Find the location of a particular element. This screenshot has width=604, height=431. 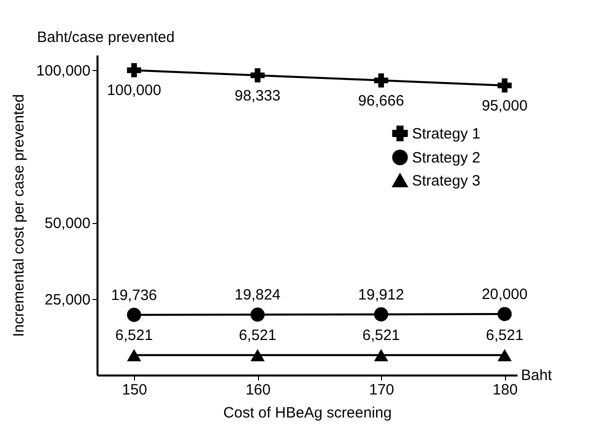

y-tick-label: 25,000 is located at coordinates (67, 299).